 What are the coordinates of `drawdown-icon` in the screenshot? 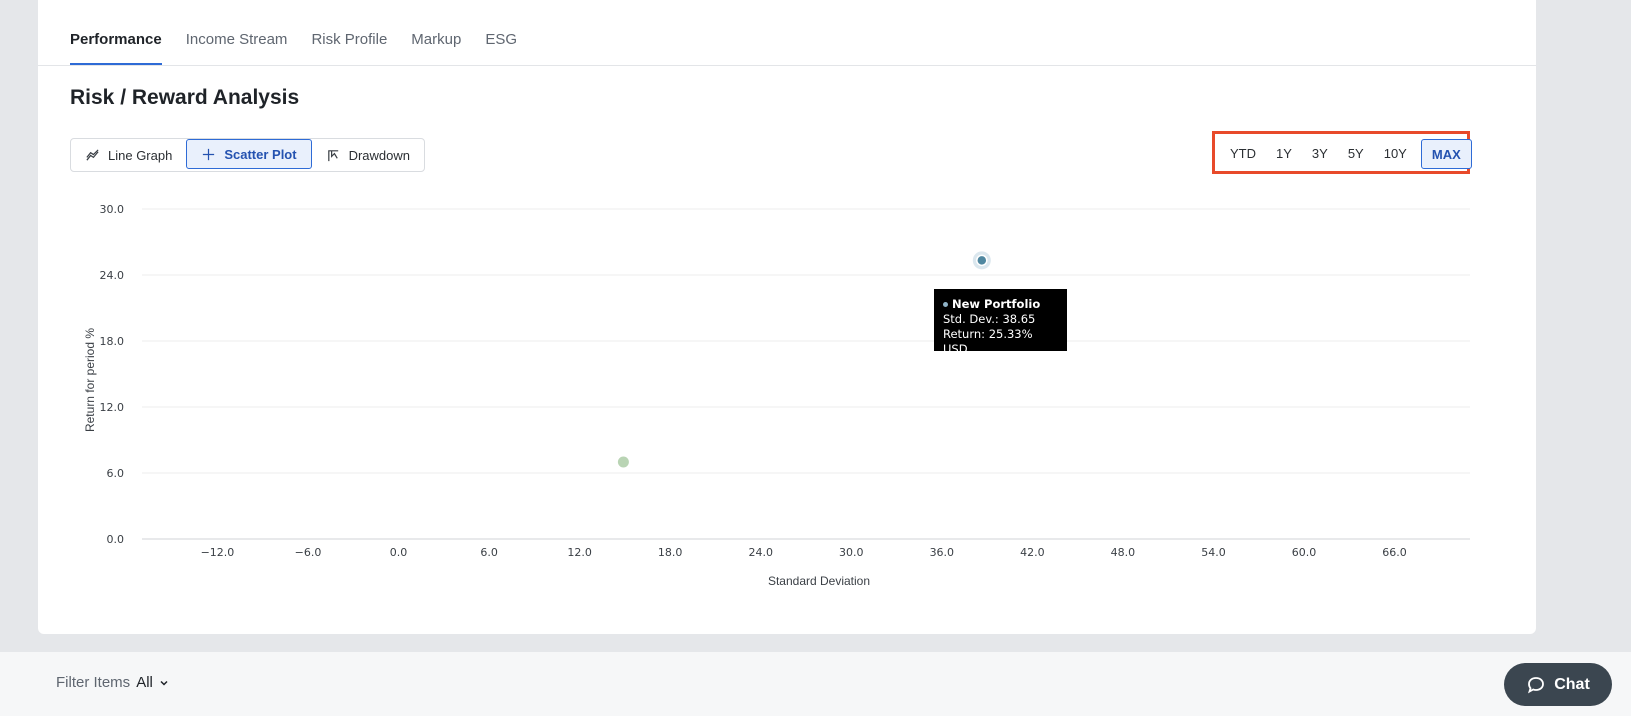 It's located at (332, 155).